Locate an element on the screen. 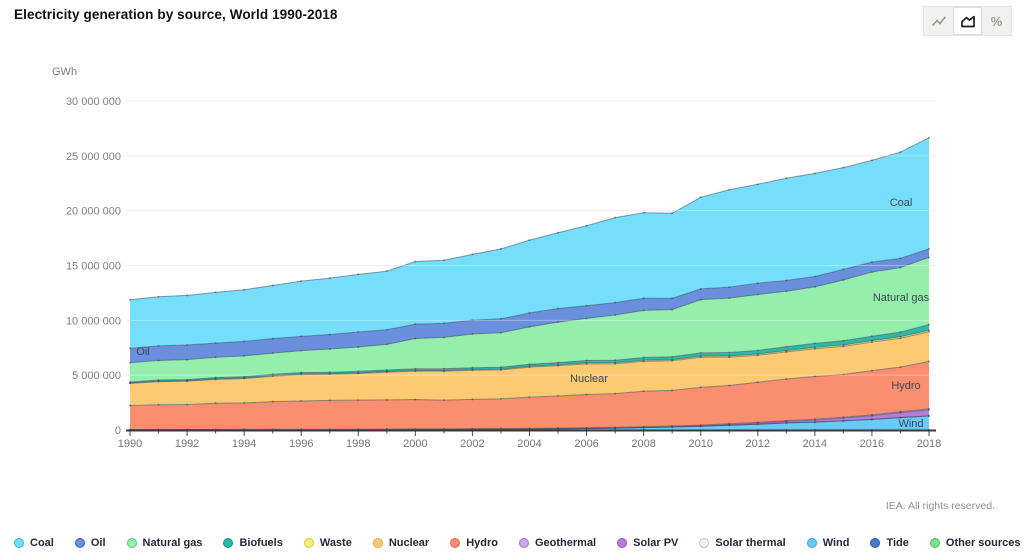 The image size is (1025, 560). x-tick-label: 1994 is located at coordinates (244, 444).